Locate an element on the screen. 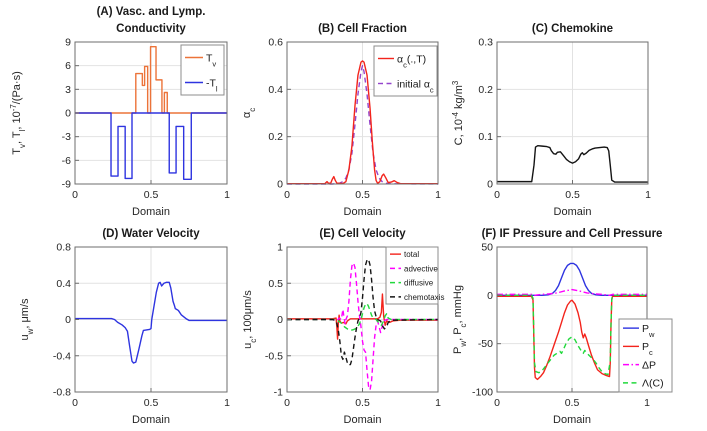 The image size is (707, 431). legend-label: total is located at coordinates (411, 254).